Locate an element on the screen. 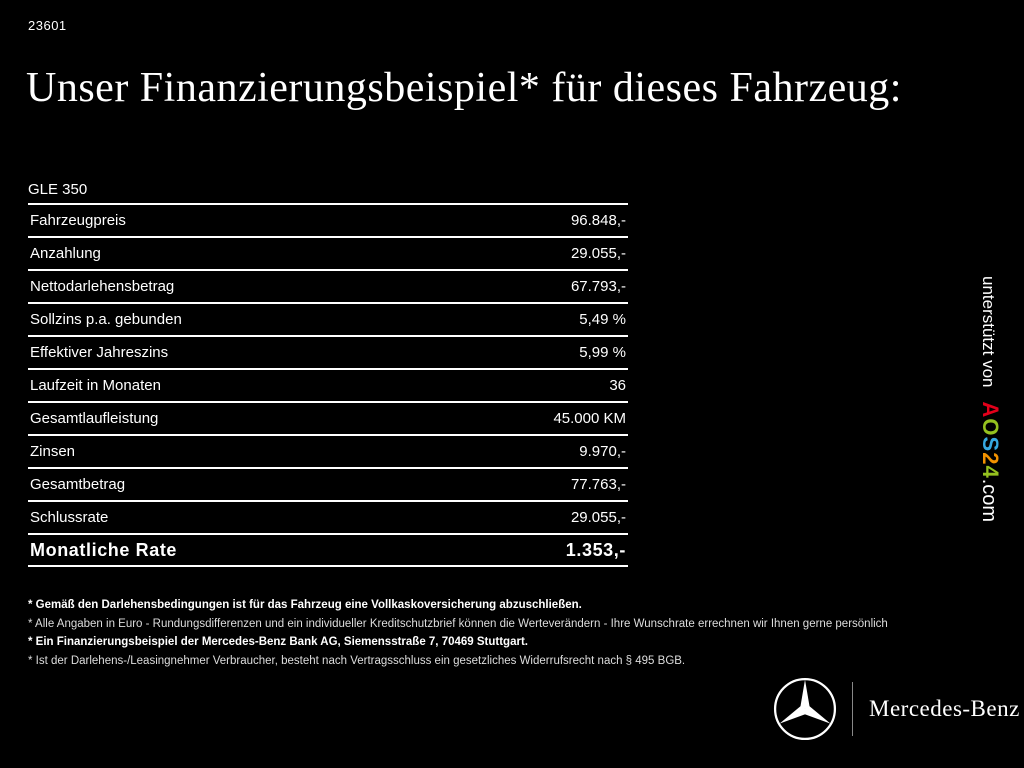 This screenshot has width=1024, height=768. aos24-letter: A is located at coordinates (990, 410).